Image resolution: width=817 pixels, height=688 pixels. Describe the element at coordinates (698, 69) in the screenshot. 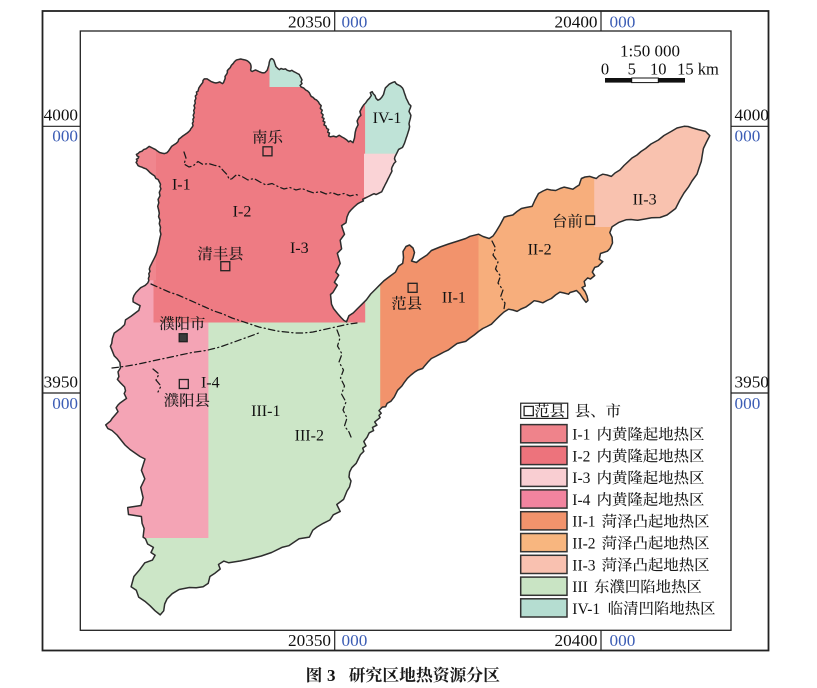

I see `svg-text: 15 km` at that location.